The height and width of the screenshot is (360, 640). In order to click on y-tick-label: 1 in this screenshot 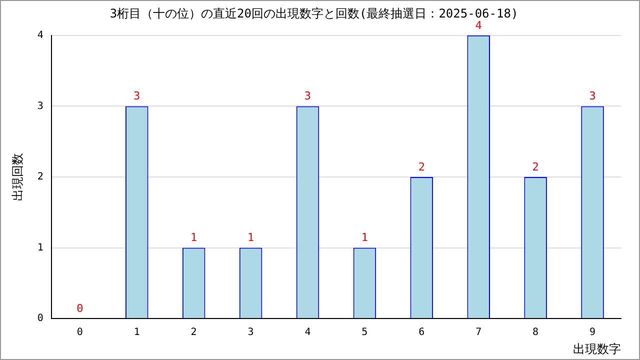, I will do `click(40, 248)`.